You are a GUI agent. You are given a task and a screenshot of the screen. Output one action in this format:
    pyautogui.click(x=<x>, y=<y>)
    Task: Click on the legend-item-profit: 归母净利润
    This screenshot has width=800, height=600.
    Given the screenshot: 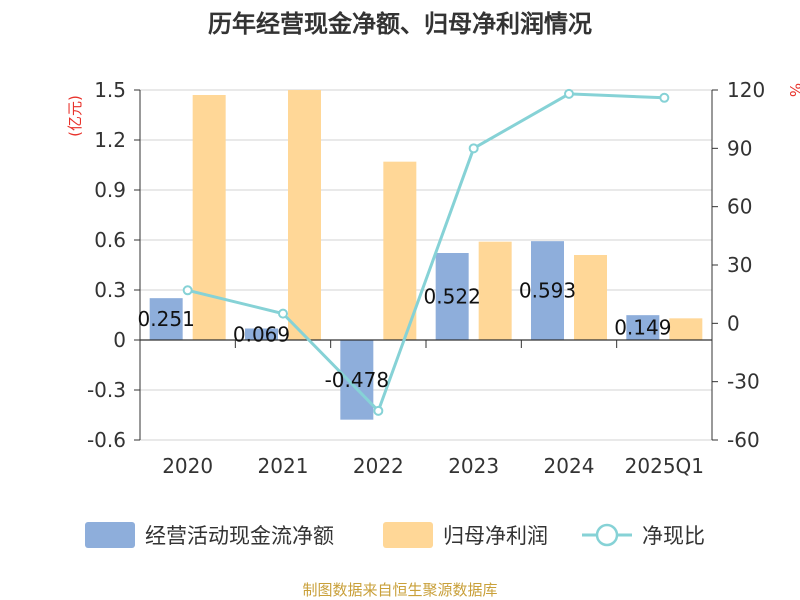 What is the action you would take?
    pyautogui.click(x=465, y=535)
    